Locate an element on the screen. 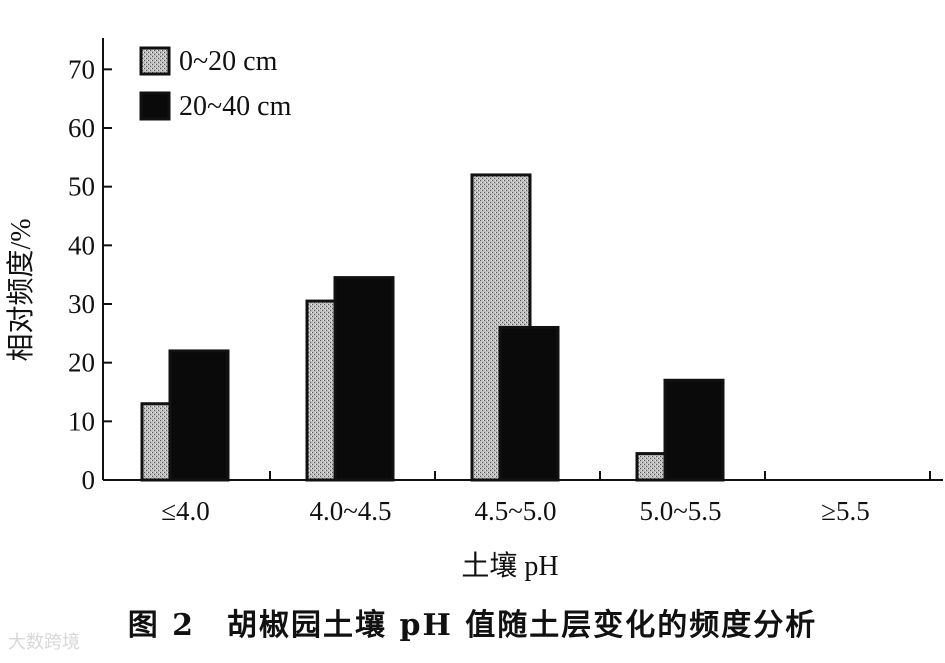  y-tick-label: 40 is located at coordinates (81, 245).